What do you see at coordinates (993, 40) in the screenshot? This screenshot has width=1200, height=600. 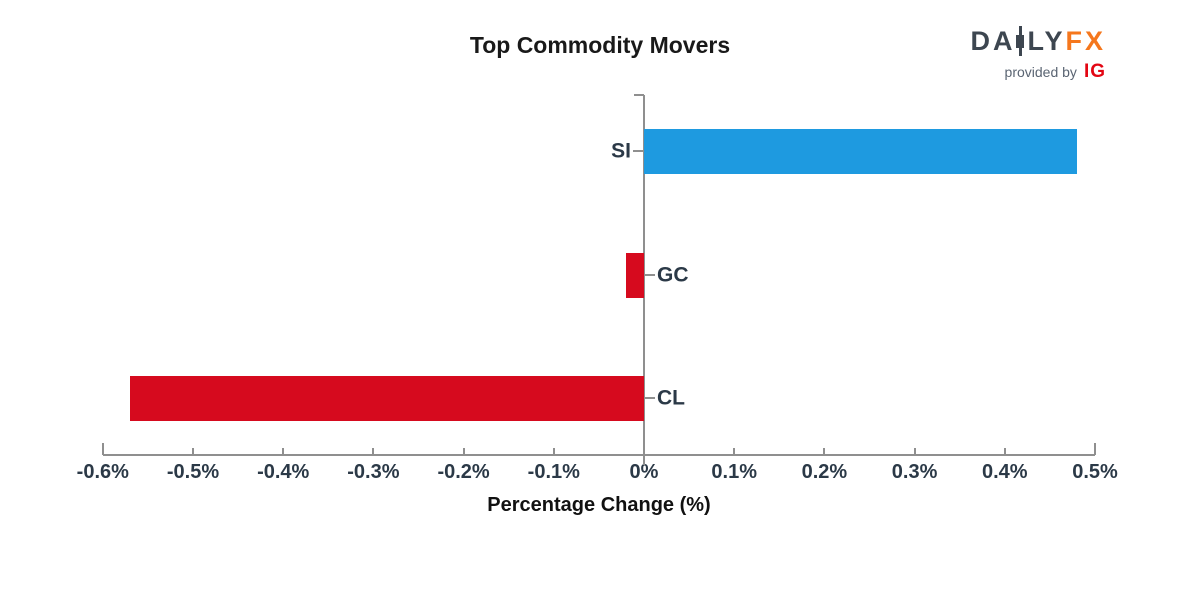 I see `logo-text-da: DA` at bounding box center [993, 40].